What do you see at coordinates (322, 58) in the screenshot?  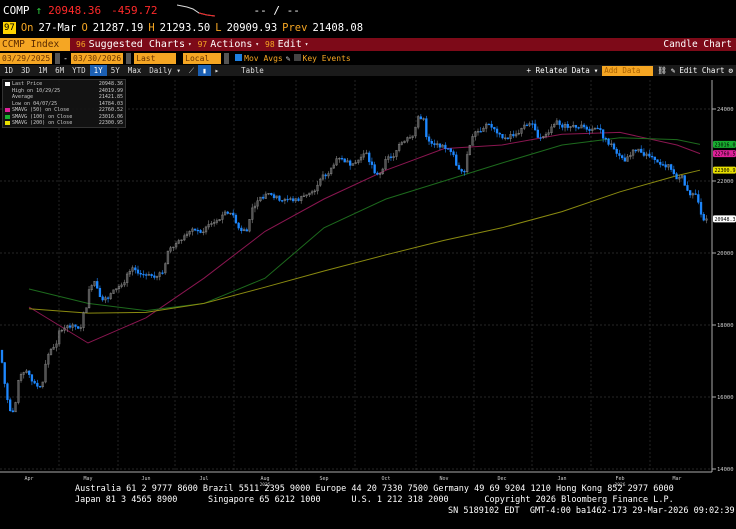 I see `key-events-checkbox: Key Events` at bounding box center [322, 58].